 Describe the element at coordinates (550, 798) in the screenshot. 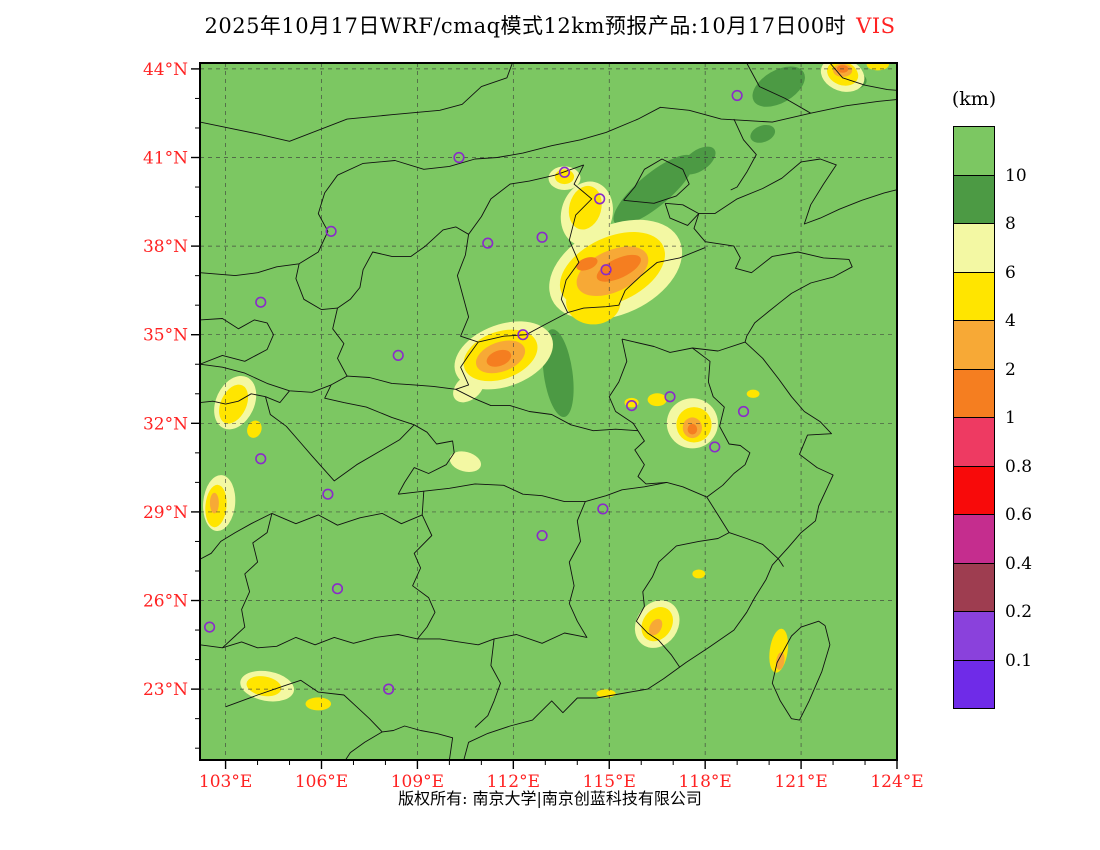

I see `footer-copyright: 版权所有: 南京大学|南京创蓝科技有限公司` at that location.